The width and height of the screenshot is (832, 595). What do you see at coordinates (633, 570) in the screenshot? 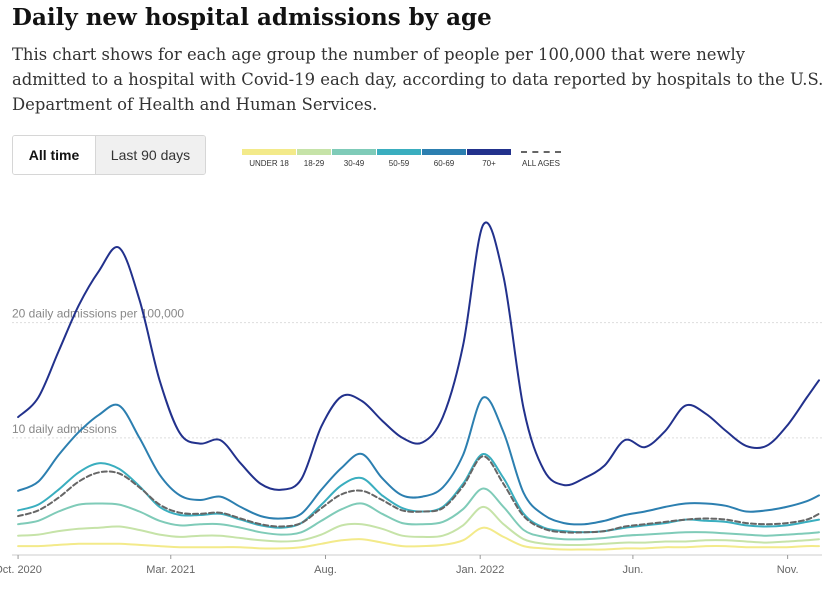
I see `x-tick-label: Jun.` at bounding box center [633, 570].